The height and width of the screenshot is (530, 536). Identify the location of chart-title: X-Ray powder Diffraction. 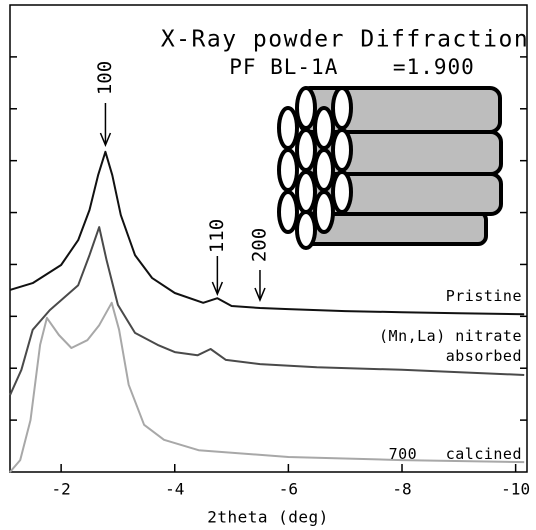
(345, 40).